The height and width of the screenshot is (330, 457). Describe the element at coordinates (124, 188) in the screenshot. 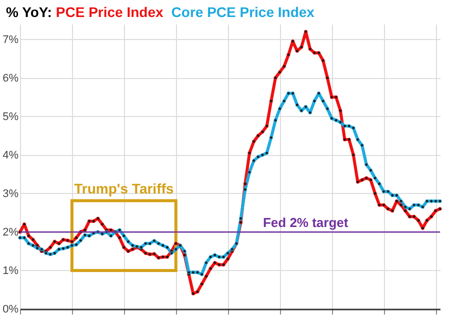

I see `annotation: Trump's Tariffs` at that location.